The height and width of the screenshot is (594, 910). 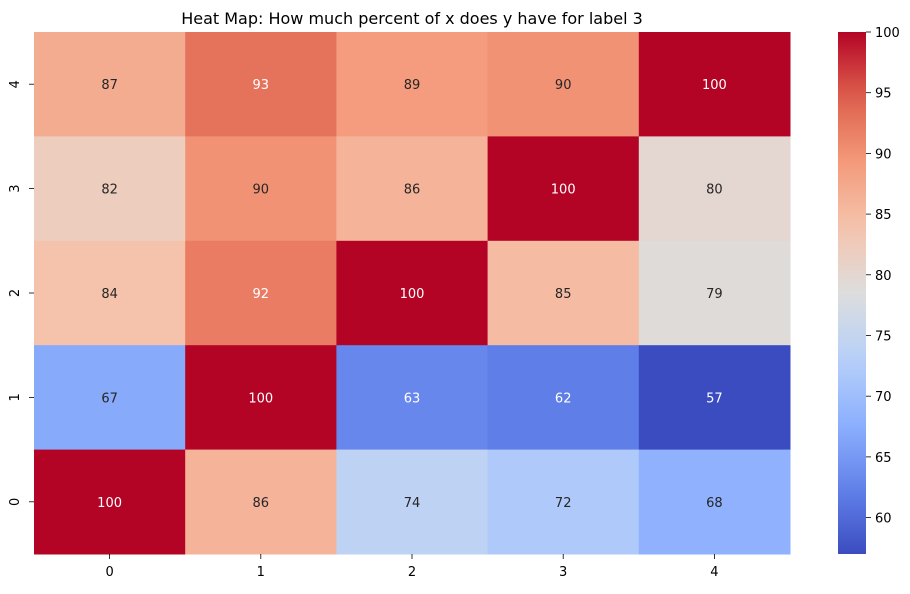 What do you see at coordinates (883, 94) in the screenshot?
I see `colorbar-tick-label: 95` at bounding box center [883, 94].